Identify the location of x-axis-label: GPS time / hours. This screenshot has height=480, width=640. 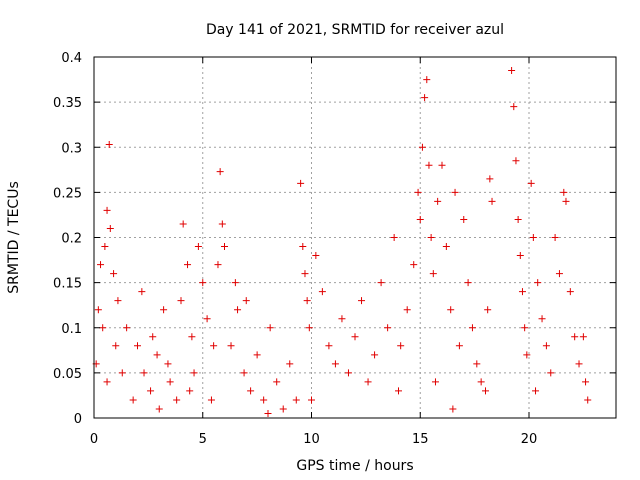
(354, 466).